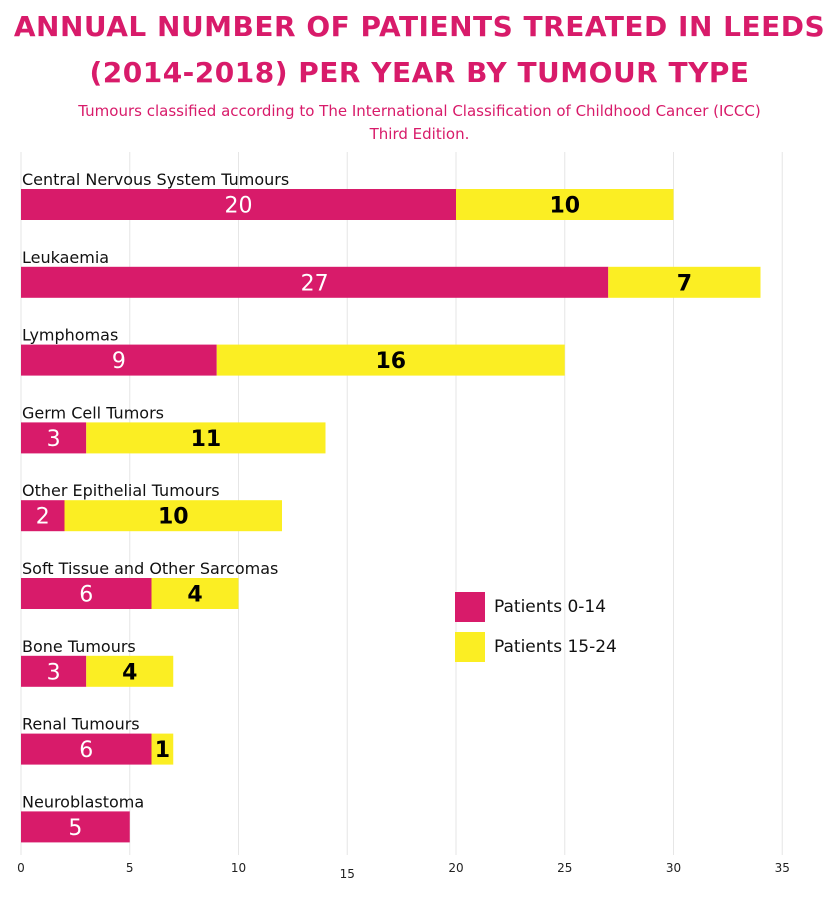  I want to click on x-tick-label: 25, so click(564, 868).